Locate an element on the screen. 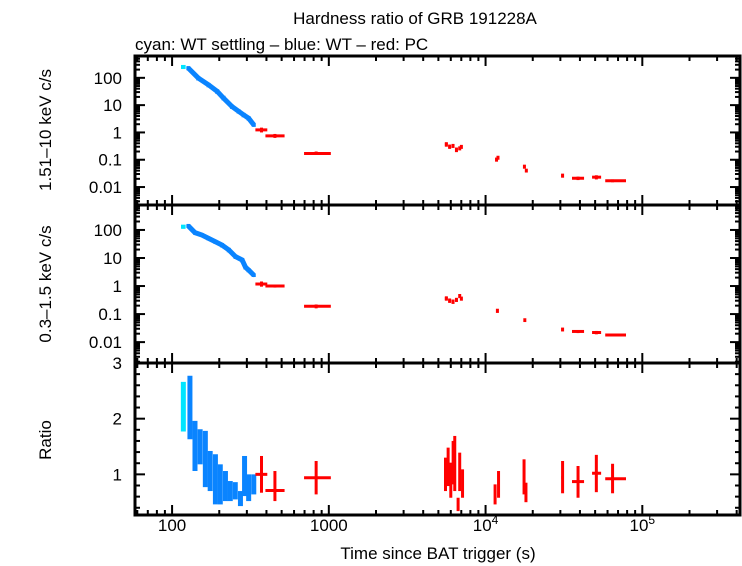 The image size is (742, 566). x-tick-label: 100 is located at coordinates (172, 525).